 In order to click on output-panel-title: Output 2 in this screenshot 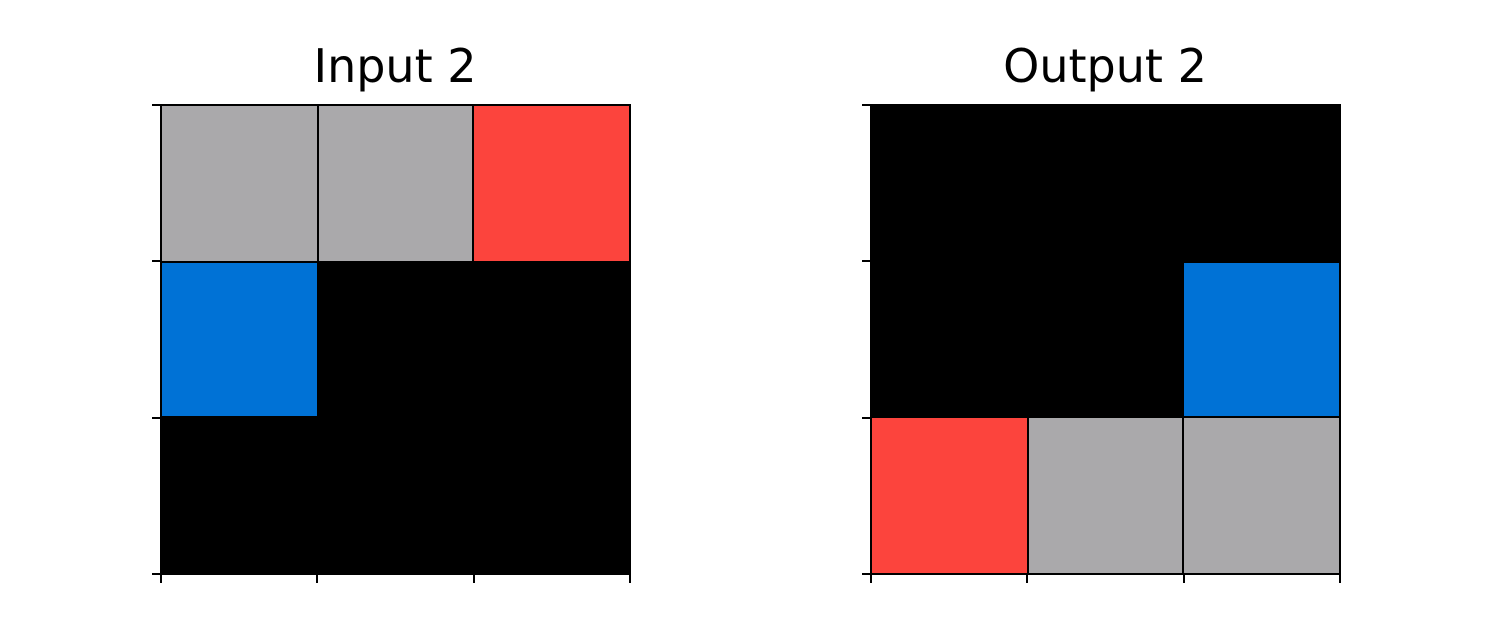, I will do `click(1105, 66)`.